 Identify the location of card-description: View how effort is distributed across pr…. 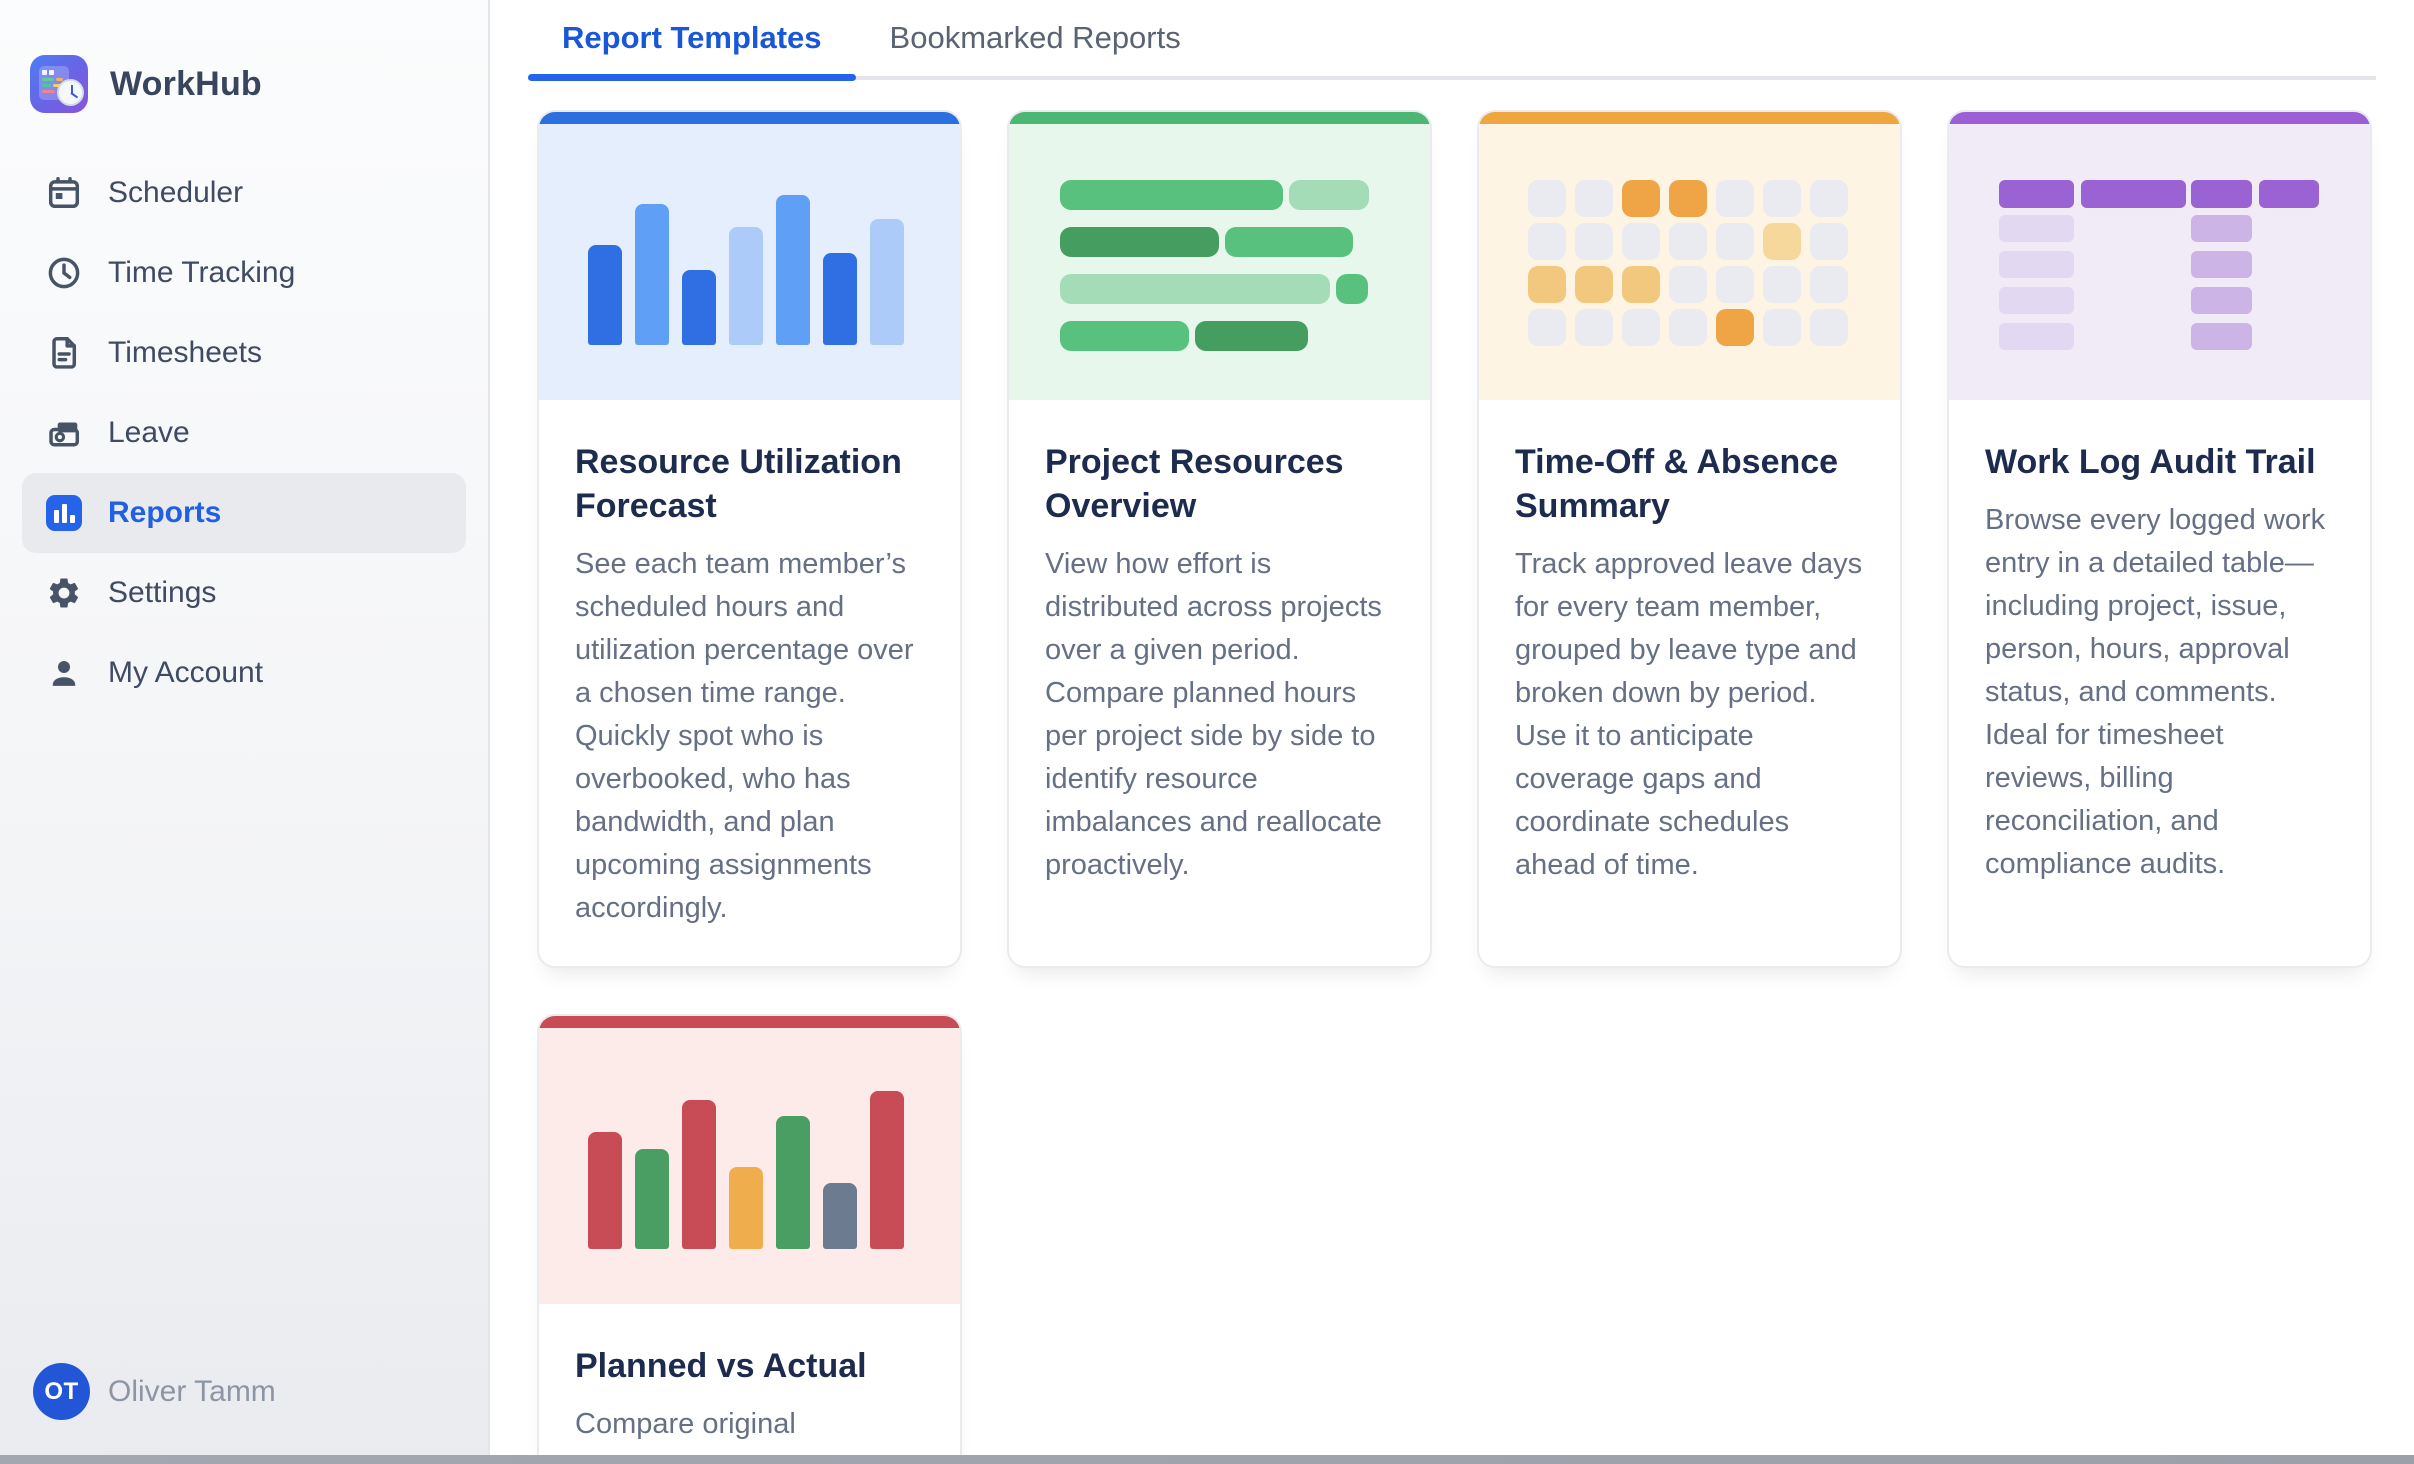
(1213, 714).